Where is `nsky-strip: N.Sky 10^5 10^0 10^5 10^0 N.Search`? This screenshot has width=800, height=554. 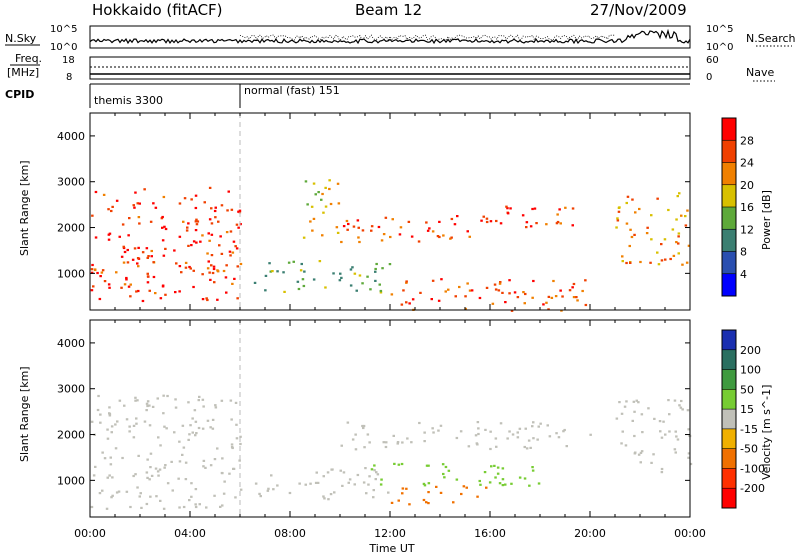
nsky-strip: N.Sky 10^5 10^0 10^5 10^0 N.Search is located at coordinates (400, 38).